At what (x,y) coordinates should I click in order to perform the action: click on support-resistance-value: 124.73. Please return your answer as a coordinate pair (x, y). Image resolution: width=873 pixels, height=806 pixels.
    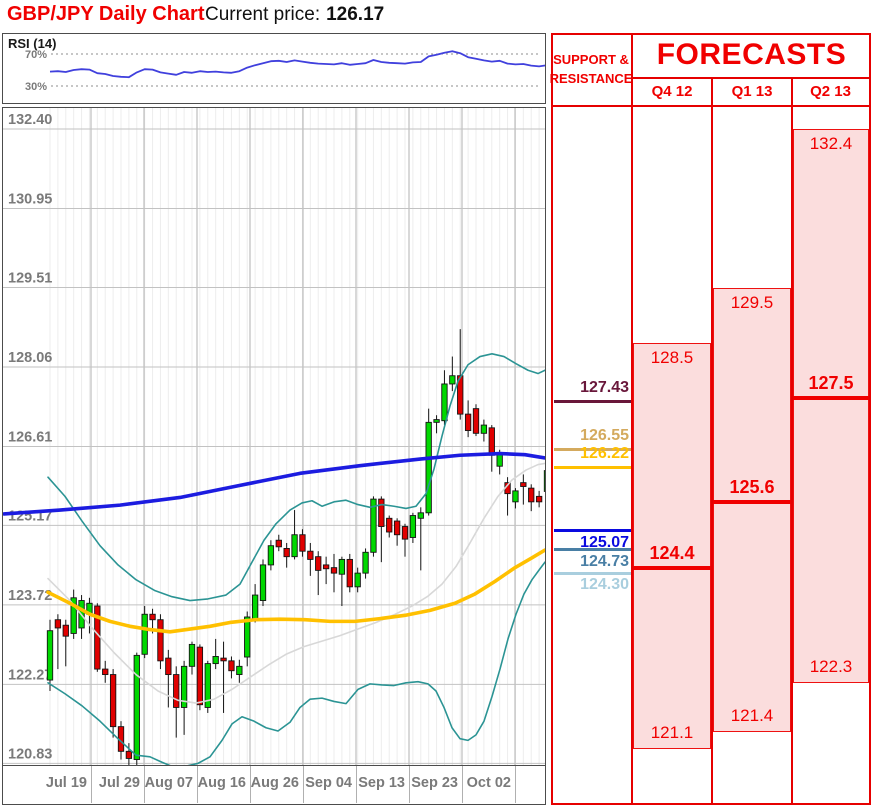
    Looking at the image, I should click on (604, 561).